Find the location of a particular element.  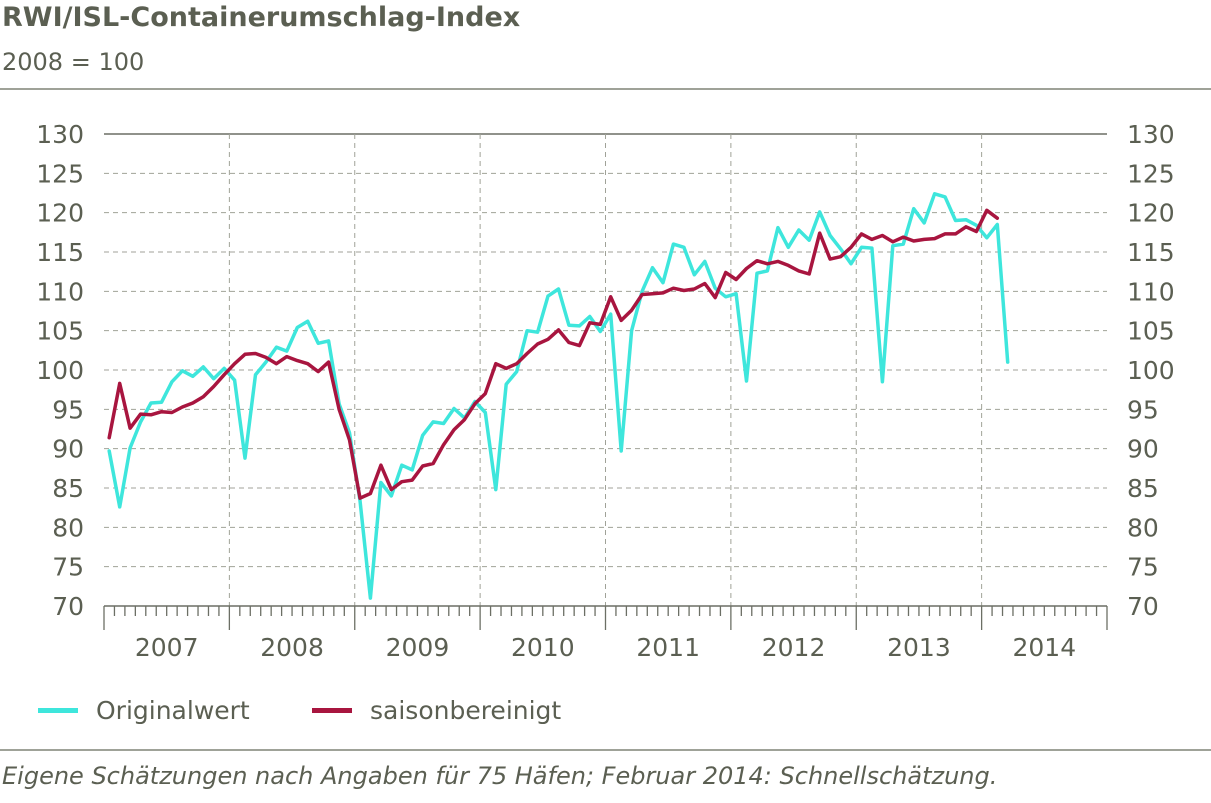

y-tick-label-left: 75 is located at coordinates (68, 567).